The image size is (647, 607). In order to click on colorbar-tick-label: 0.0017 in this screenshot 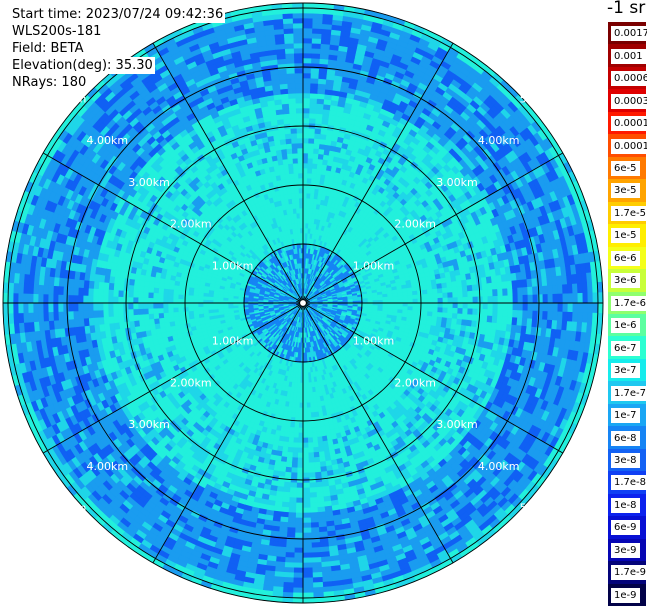, I will do `click(629, 34)`.